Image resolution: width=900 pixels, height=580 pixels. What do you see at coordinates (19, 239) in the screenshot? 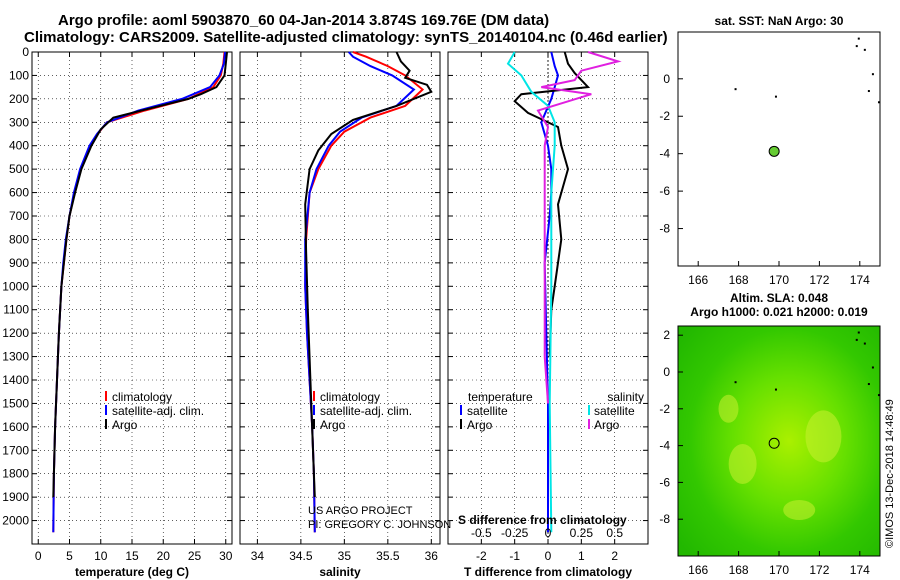
I see `depth-tick-label: 800` at bounding box center [19, 239].